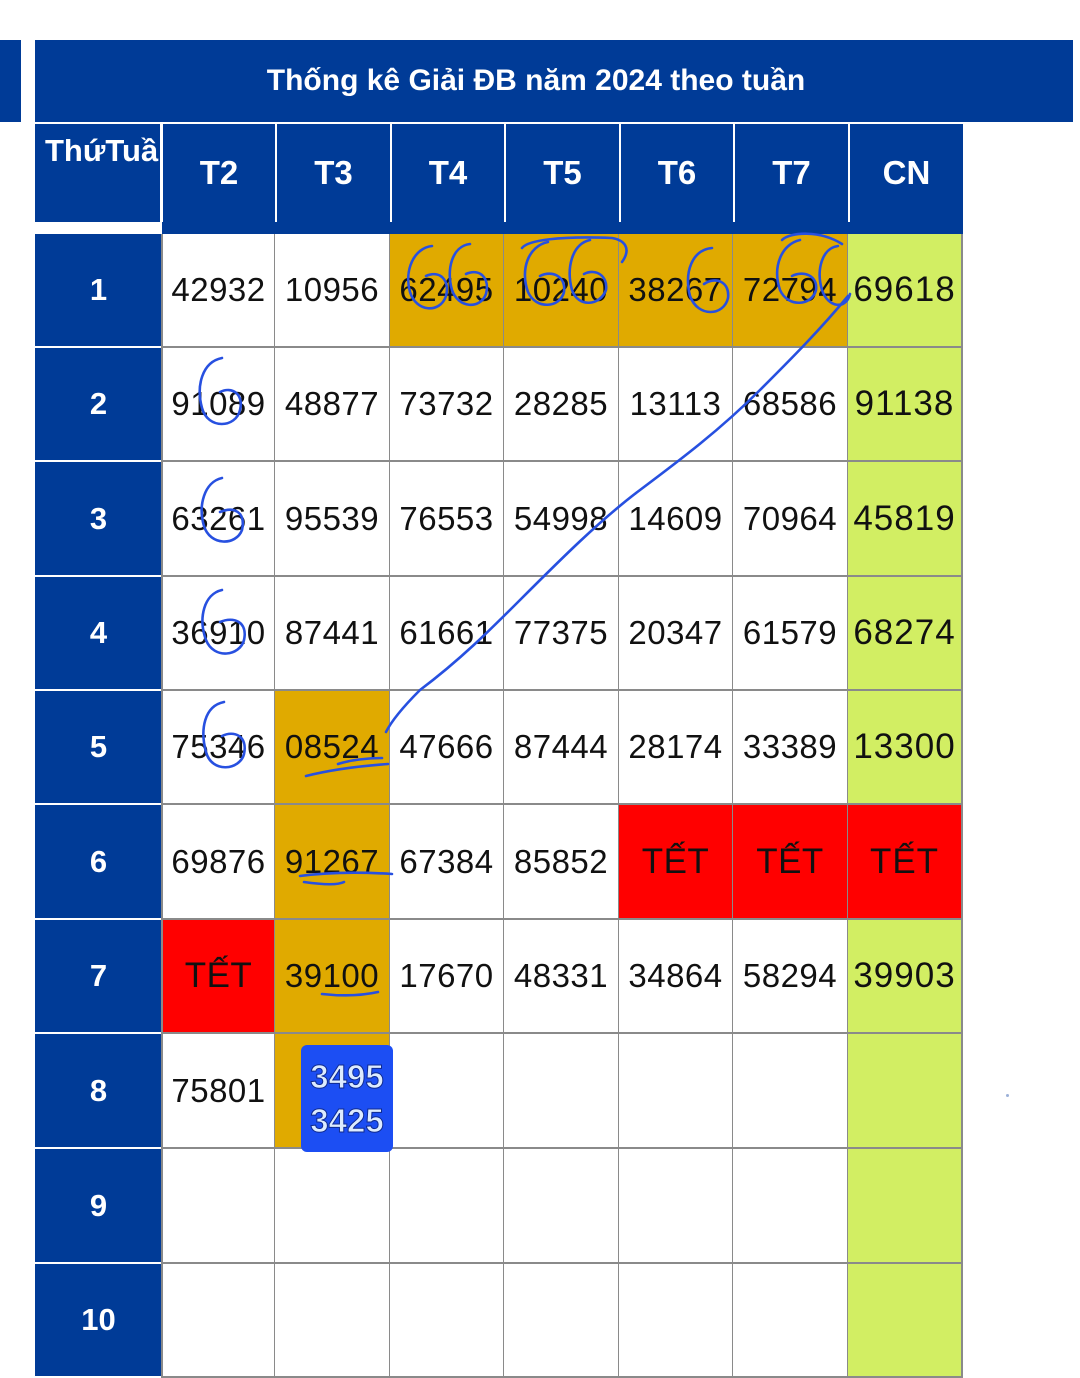  Describe the element at coordinates (562, 173) in the screenshot. I see `header-day-t5: T5` at that location.